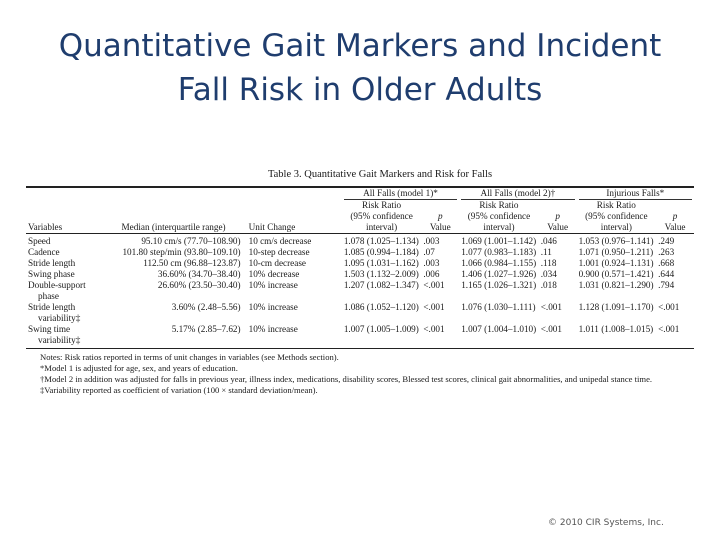  What do you see at coordinates (45, 227) in the screenshot?
I see `col-header-variables: Variables` at bounding box center [45, 227].